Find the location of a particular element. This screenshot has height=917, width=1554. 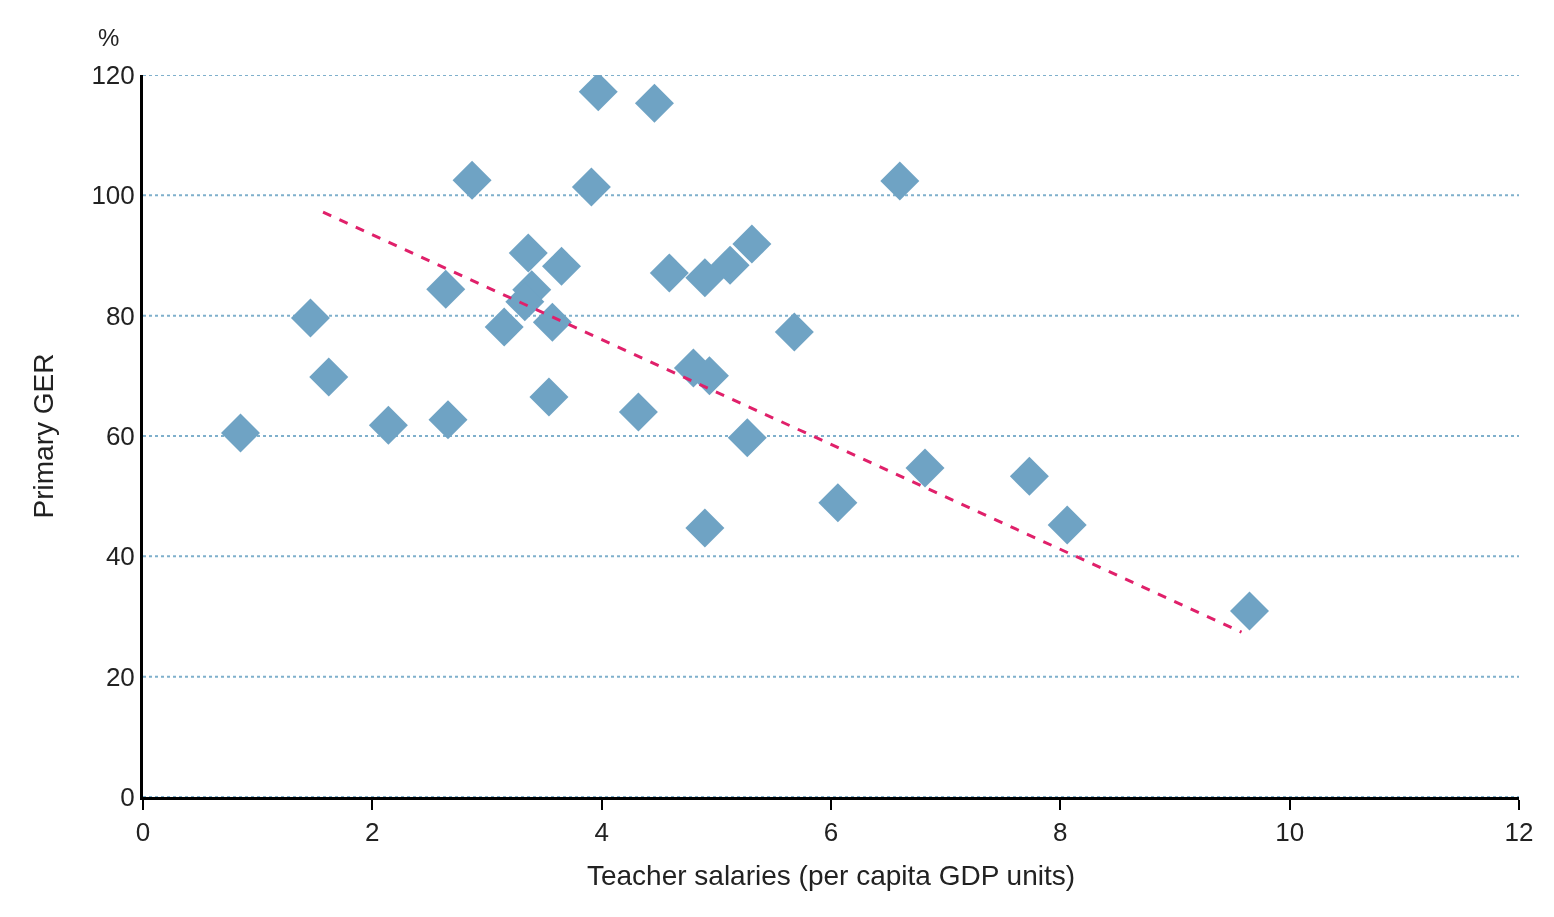

x-tick-label: 8 is located at coordinates (1060, 832).